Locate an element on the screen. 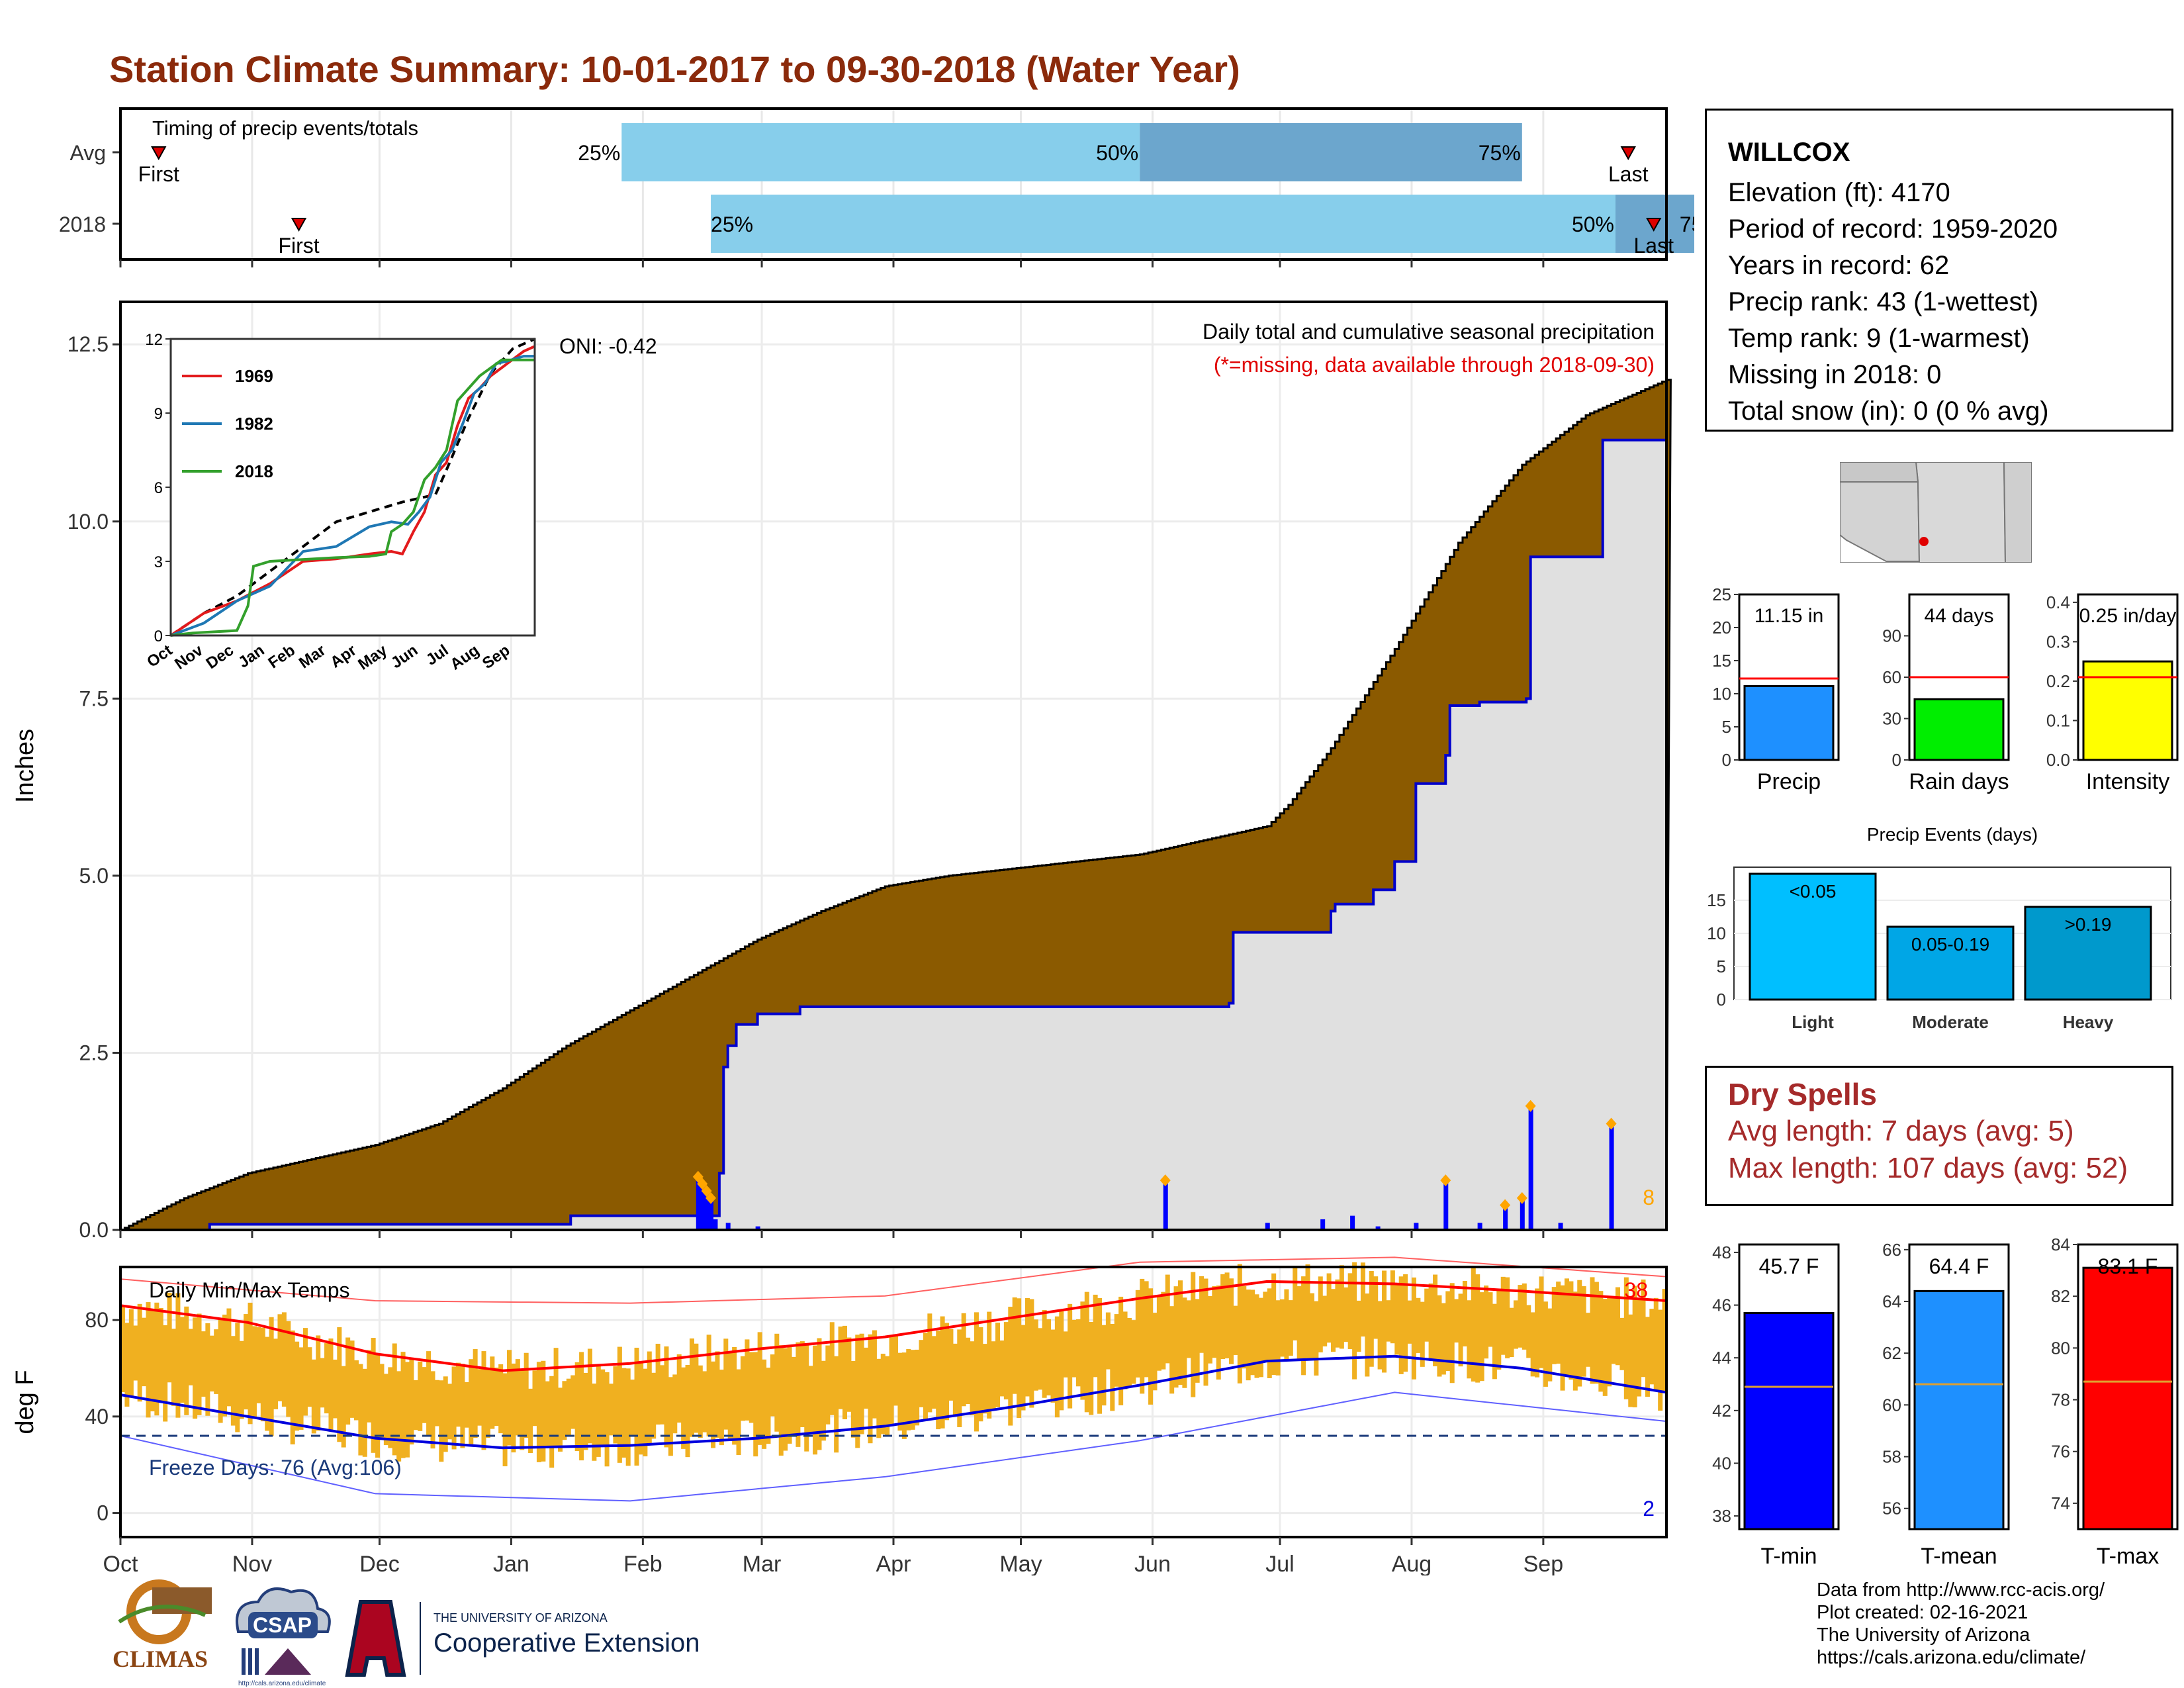 Image resolution: width=2184 pixels, height=1688 pixels. last-event-label: Last is located at coordinates (1654, 246).